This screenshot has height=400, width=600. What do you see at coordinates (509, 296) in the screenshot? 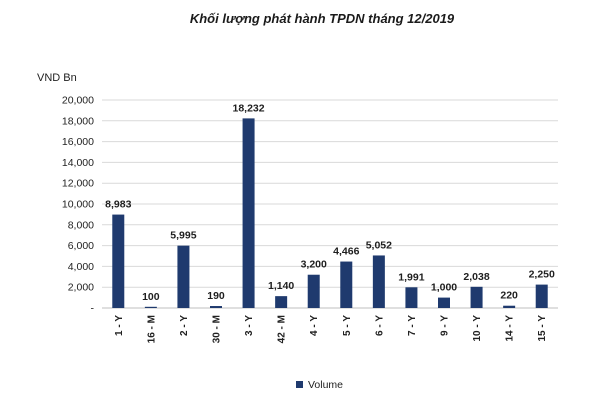
I see `data-label: 220` at bounding box center [509, 296].